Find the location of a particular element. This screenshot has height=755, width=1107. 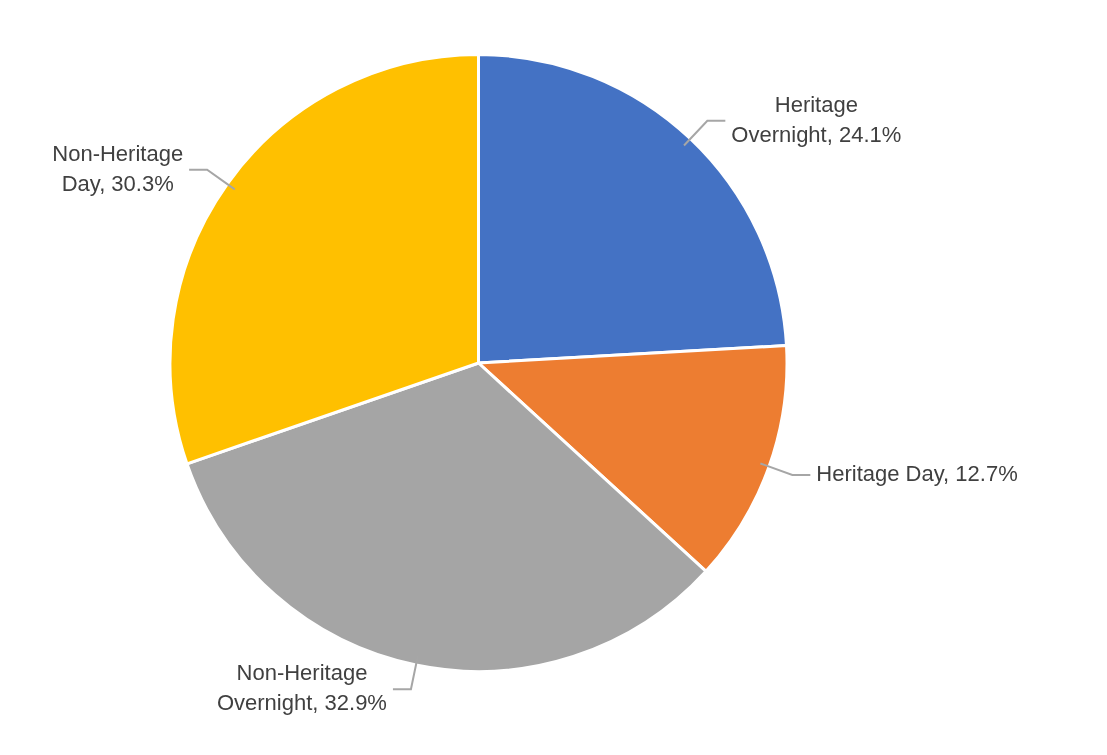

slice-label: Non-Heritage Overnight, 32.9% is located at coordinates (301, 688).